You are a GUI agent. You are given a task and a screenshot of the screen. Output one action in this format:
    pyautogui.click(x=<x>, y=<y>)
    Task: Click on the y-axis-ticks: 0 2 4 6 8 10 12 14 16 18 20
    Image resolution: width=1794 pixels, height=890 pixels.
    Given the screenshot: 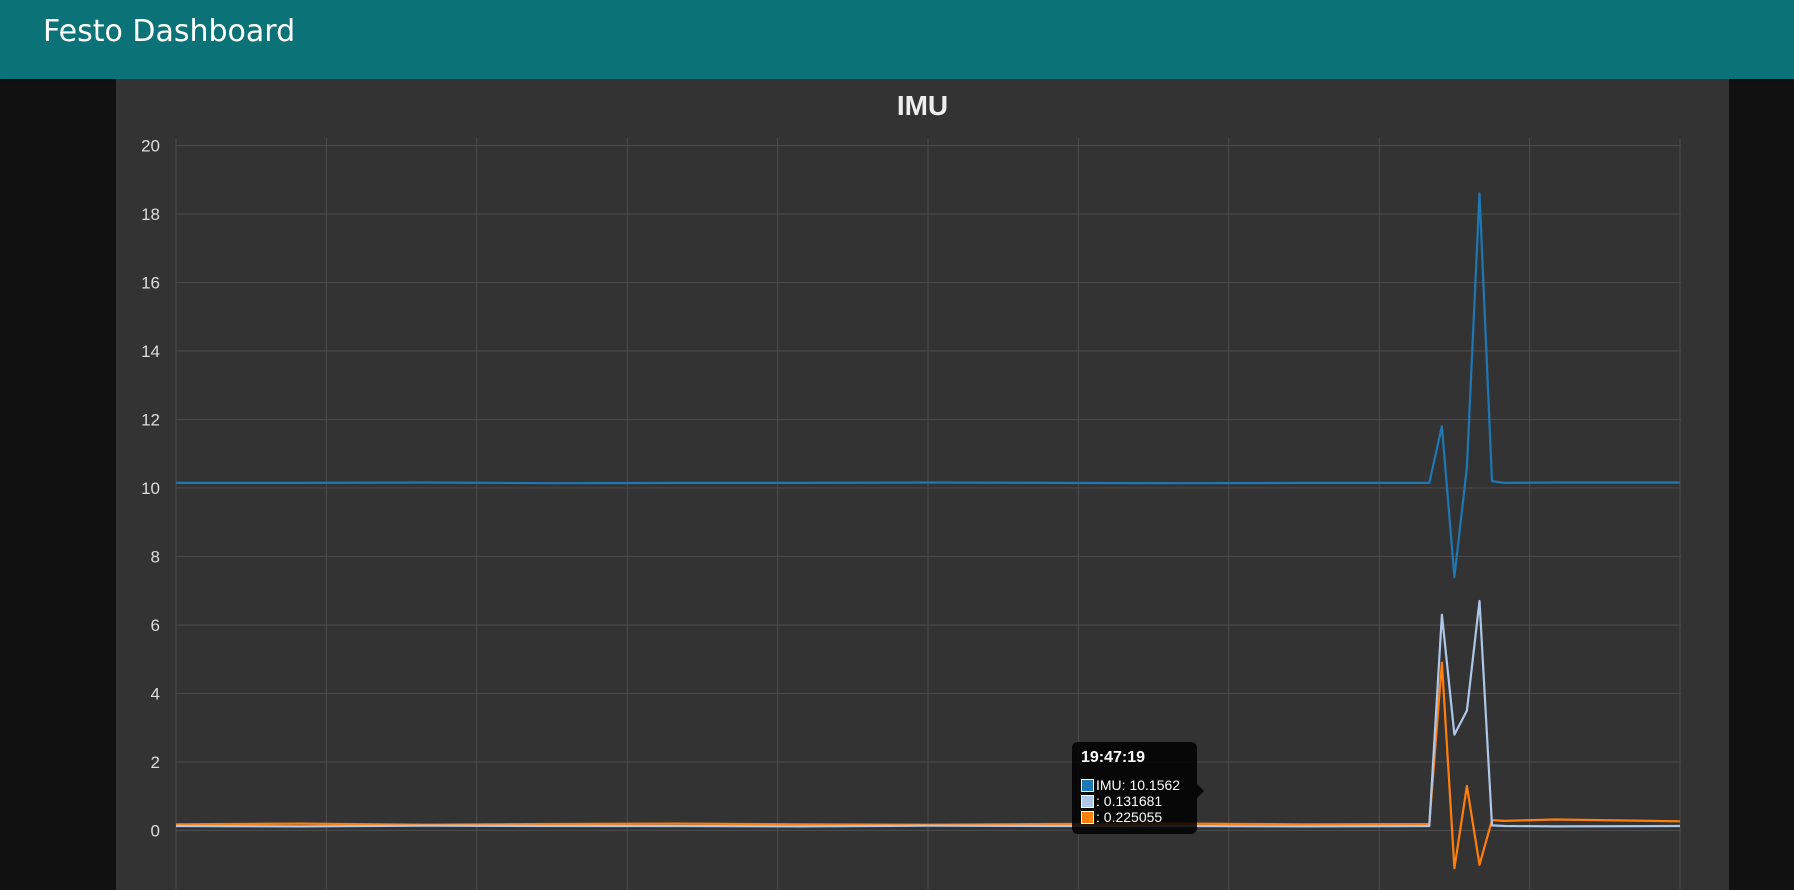 What is the action you would take?
    pyautogui.click(x=150, y=489)
    